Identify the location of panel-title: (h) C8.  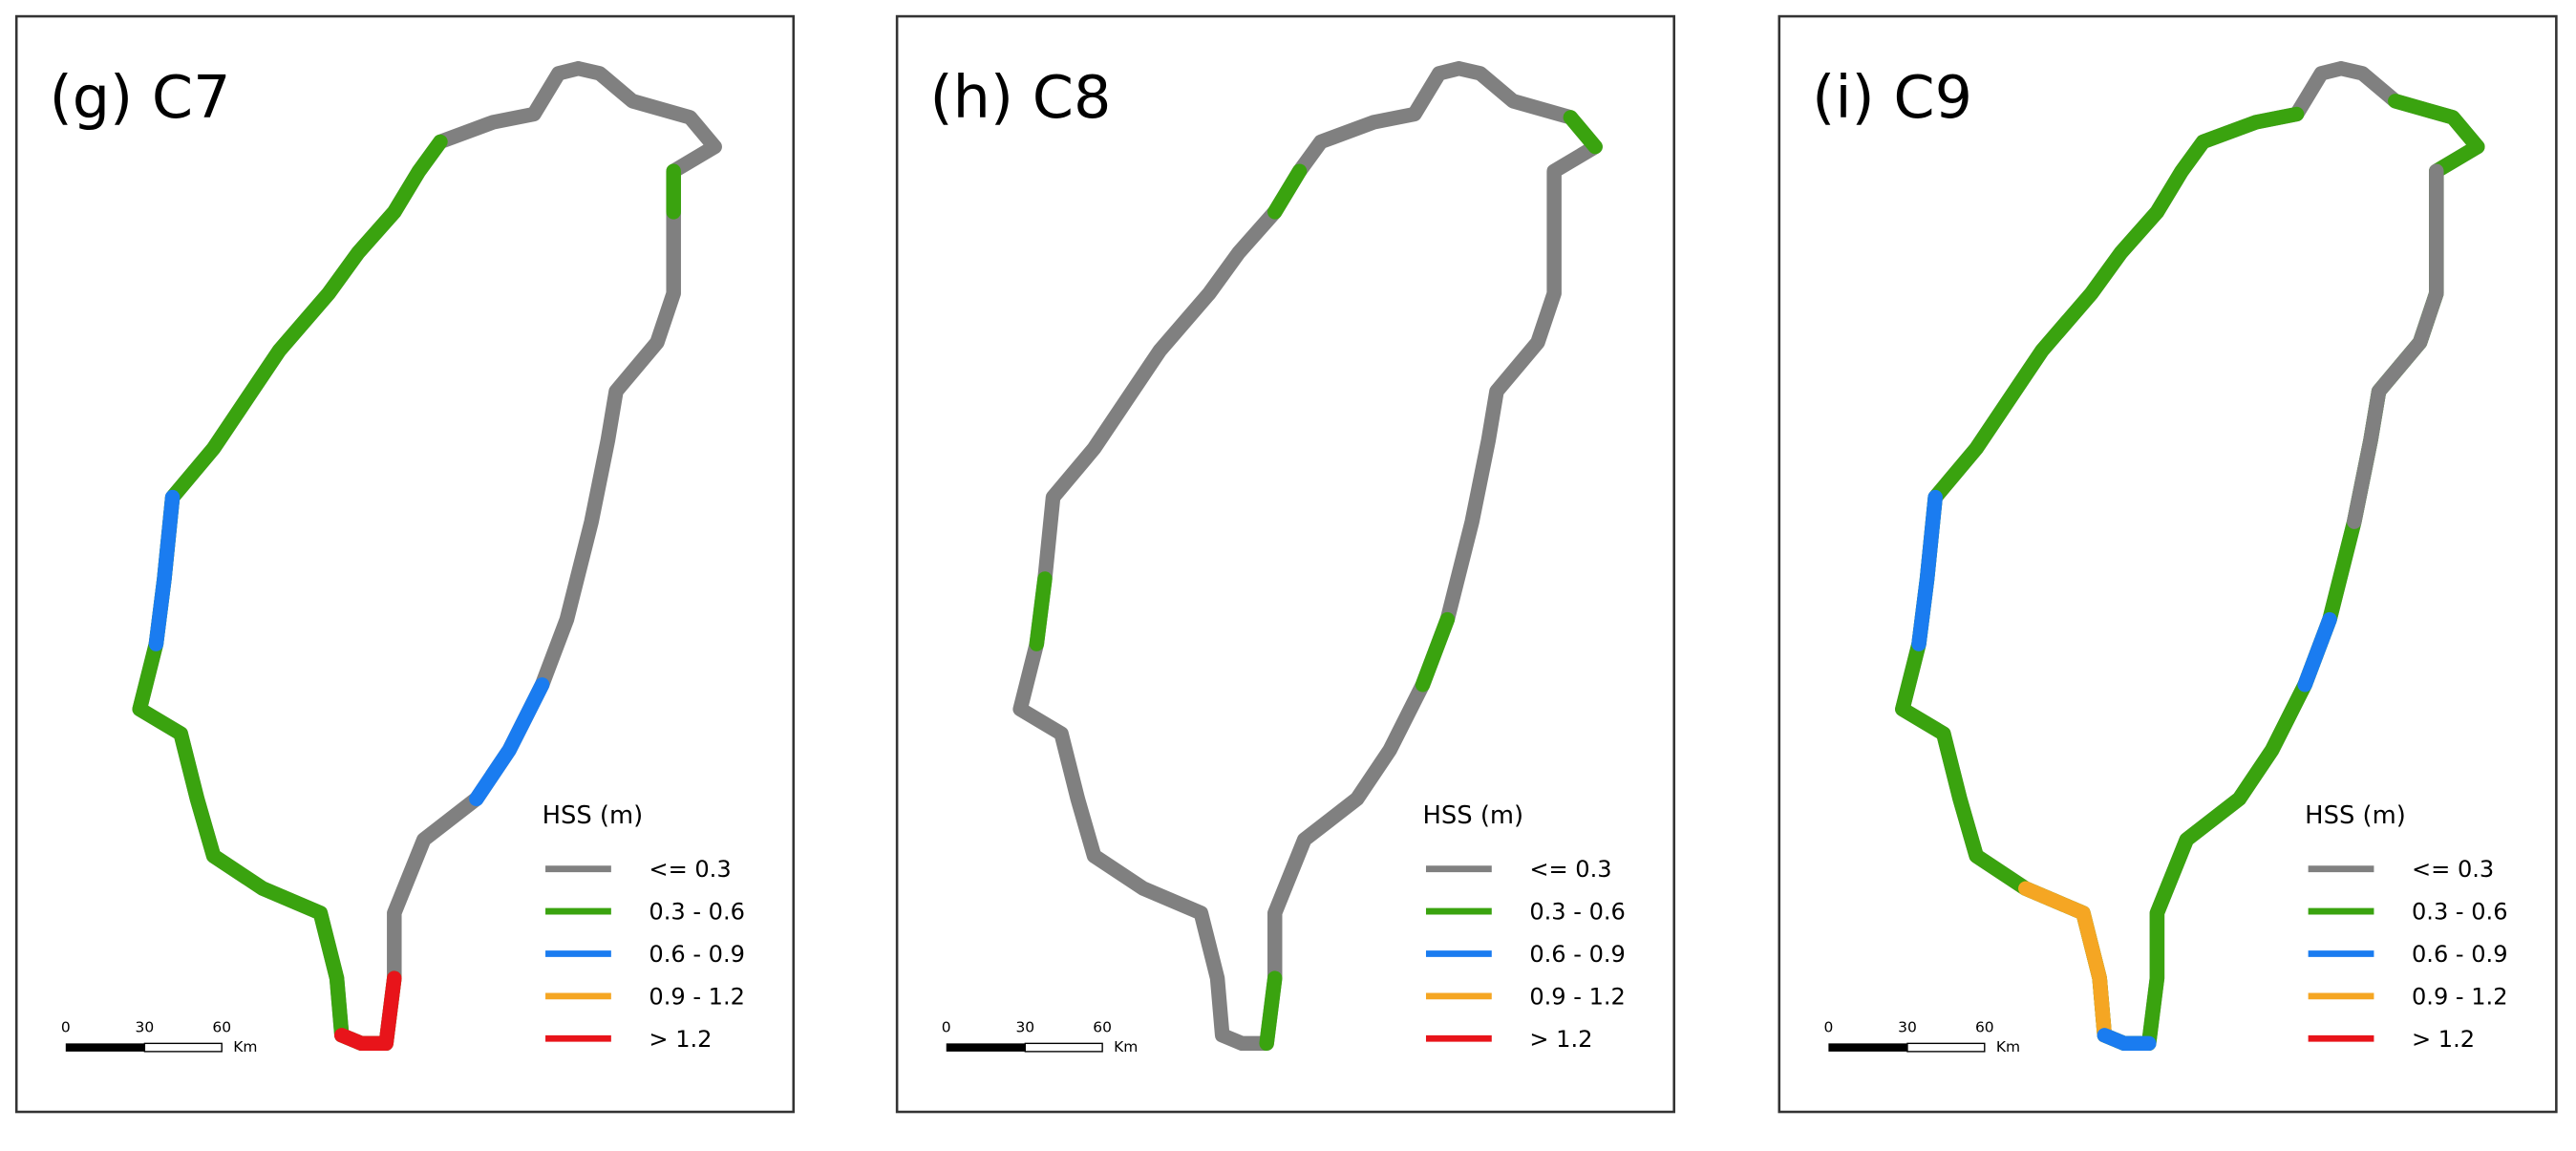
(1021, 98).